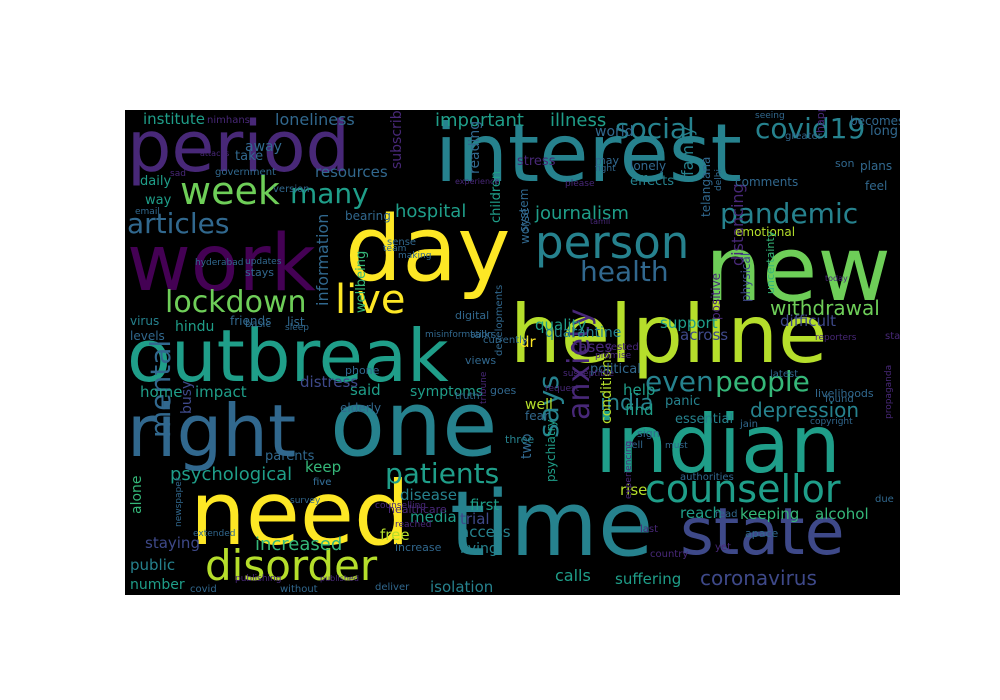  What do you see at coordinates (810, 128) in the screenshot?
I see `word-covid19: covid19` at bounding box center [810, 128].